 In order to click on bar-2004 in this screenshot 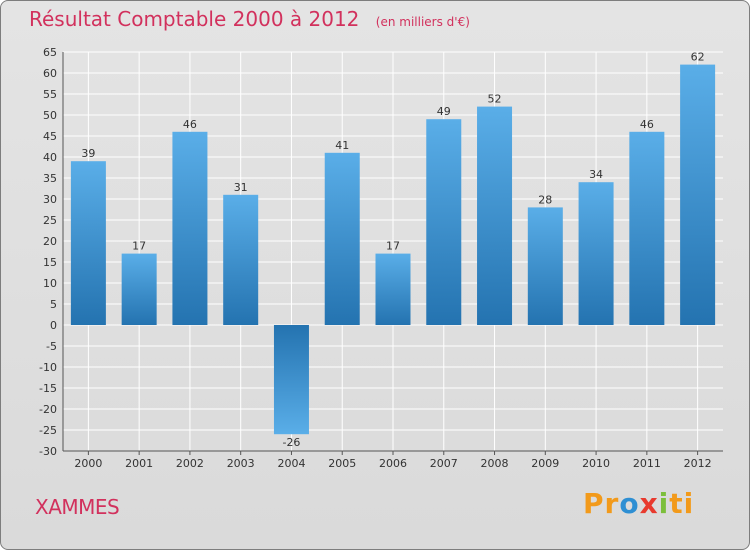, I will do `click(291, 380)`.